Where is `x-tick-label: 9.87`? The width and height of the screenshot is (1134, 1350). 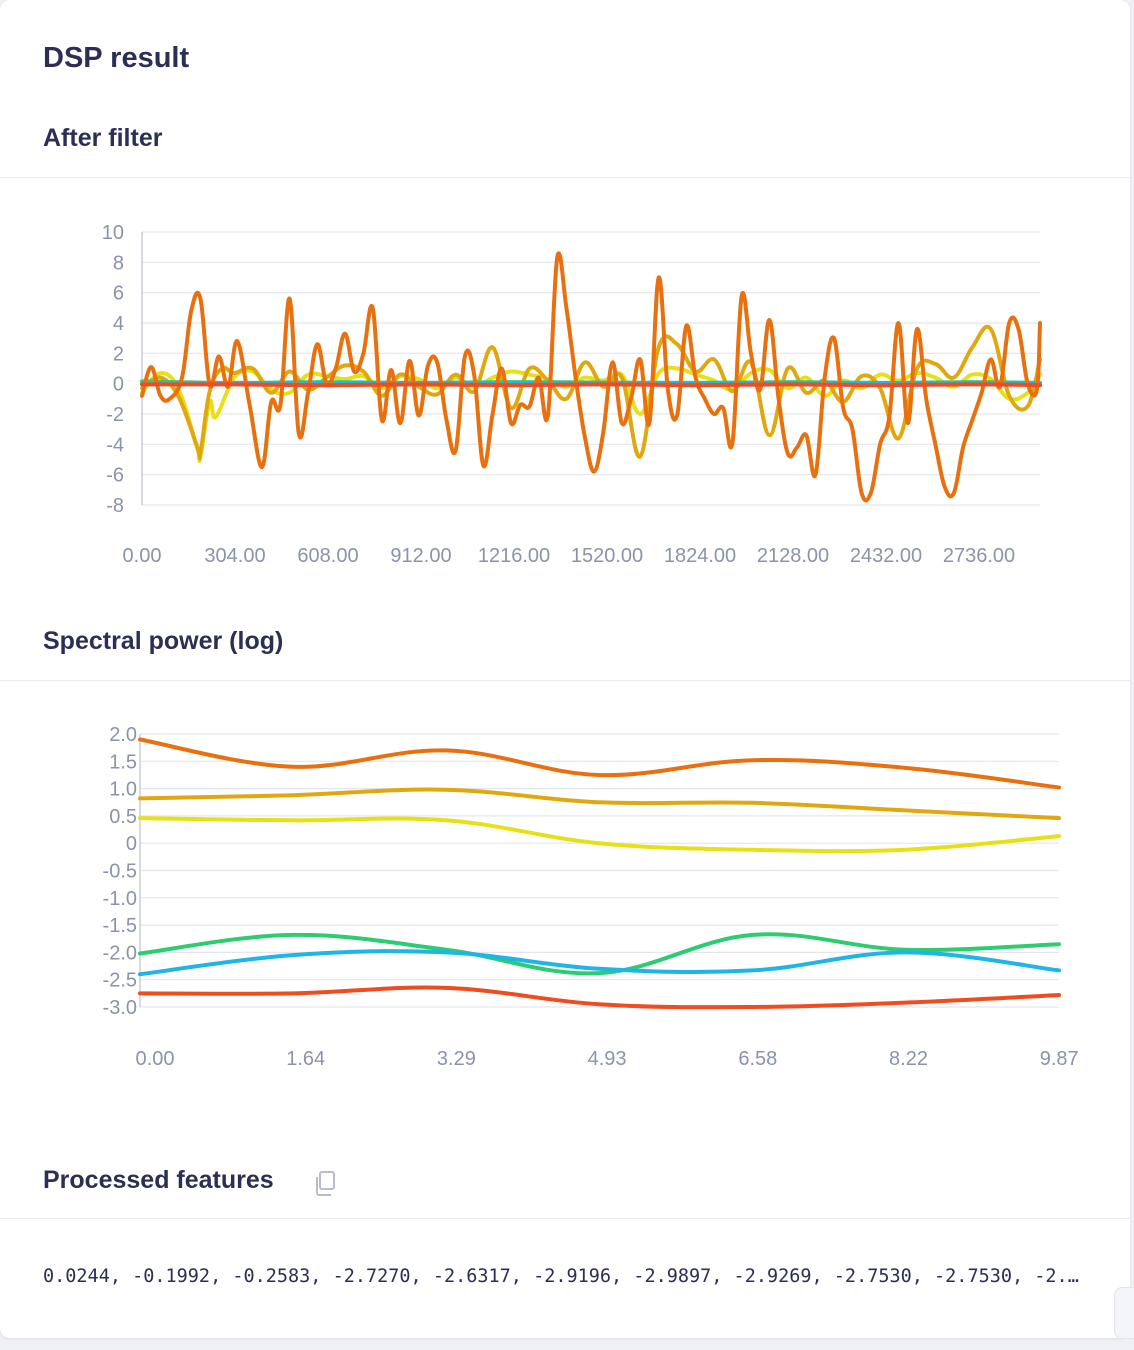
x-tick-label: 9.87 is located at coordinates (1059, 1059).